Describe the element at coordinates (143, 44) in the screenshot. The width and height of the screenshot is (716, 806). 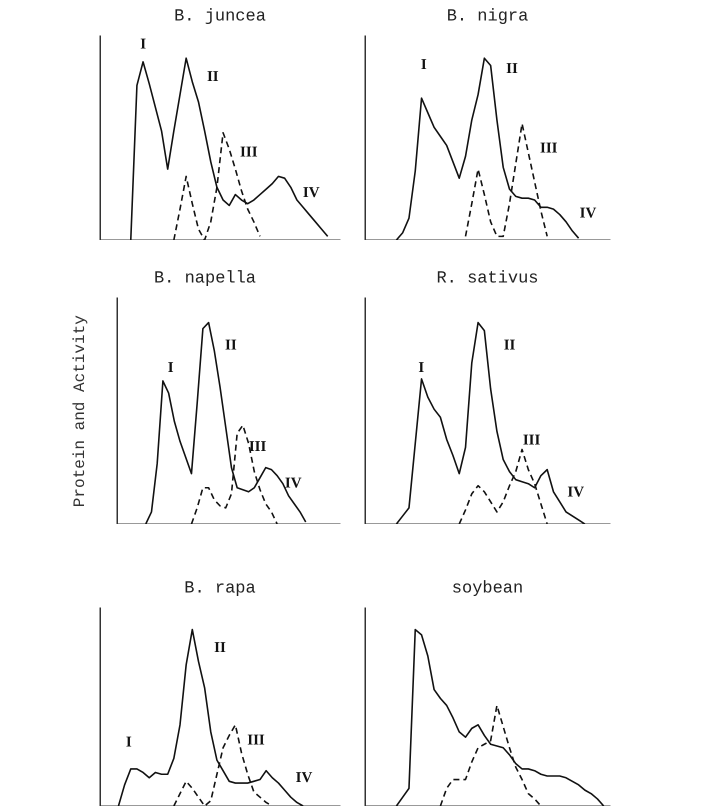
I see `text: I` at that location.